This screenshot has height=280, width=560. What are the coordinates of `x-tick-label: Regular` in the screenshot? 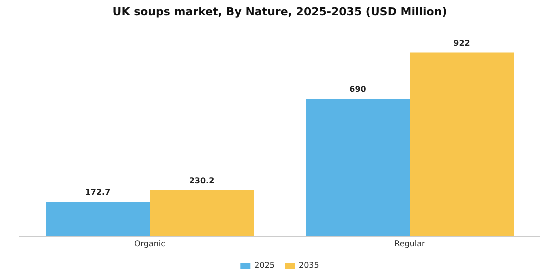 It's located at (410, 243).